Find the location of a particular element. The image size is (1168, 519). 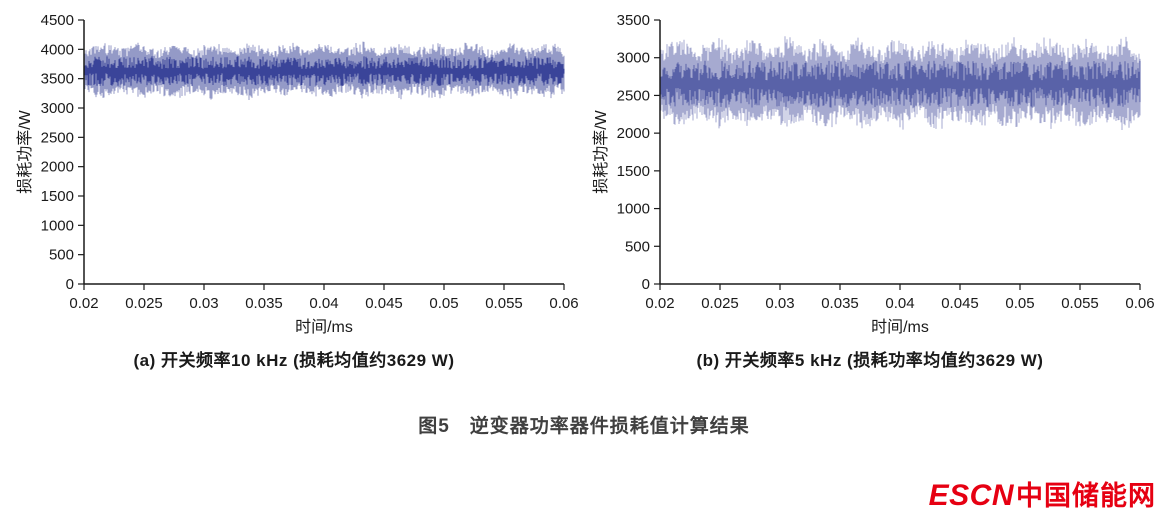

escn-logo: ESCN 中国储能网 is located at coordinates (1042, 493).